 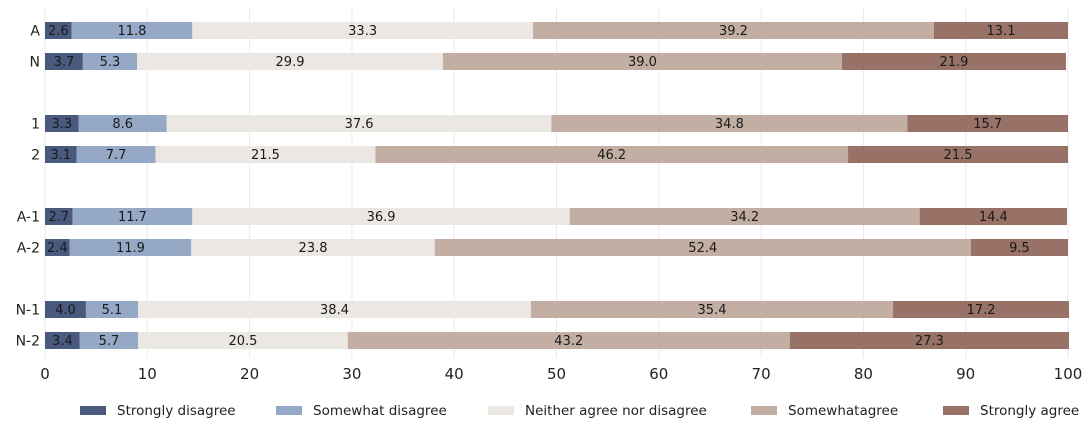 I want to click on data-label: 36.9, so click(x=381, y=217).